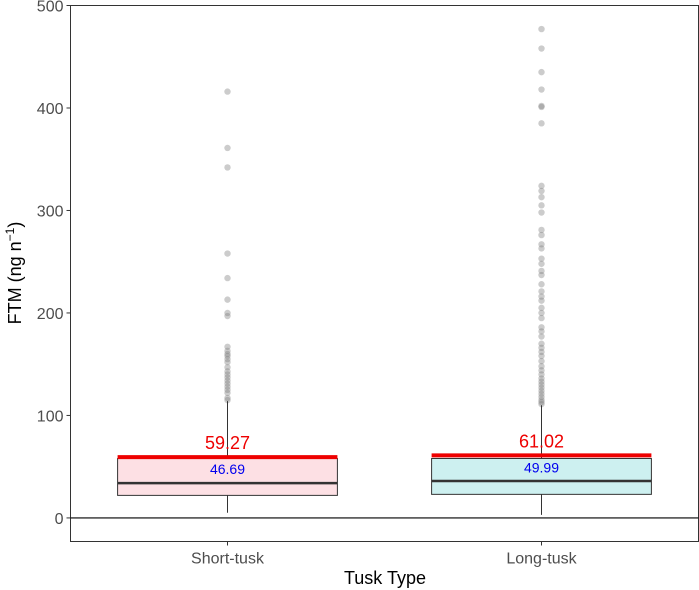 The width and height of the screenshot is (699, 590). I want to click on x-axis-title: Tusk Type, so click(385, 578).